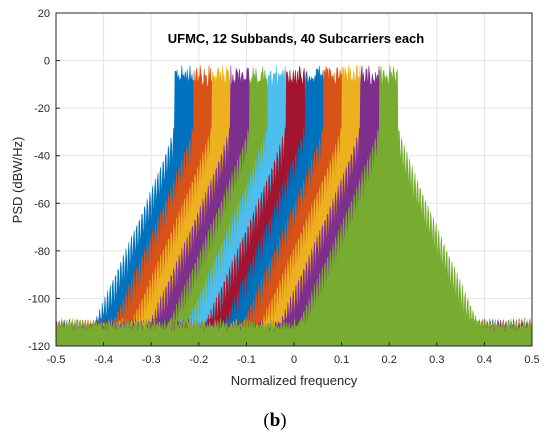 Image resolution: width=550 pixels, height=448 pixels. Describe the element at coordinates (151, 360) in the screenshot. I see `x-tick-label: -0.3` at that location.